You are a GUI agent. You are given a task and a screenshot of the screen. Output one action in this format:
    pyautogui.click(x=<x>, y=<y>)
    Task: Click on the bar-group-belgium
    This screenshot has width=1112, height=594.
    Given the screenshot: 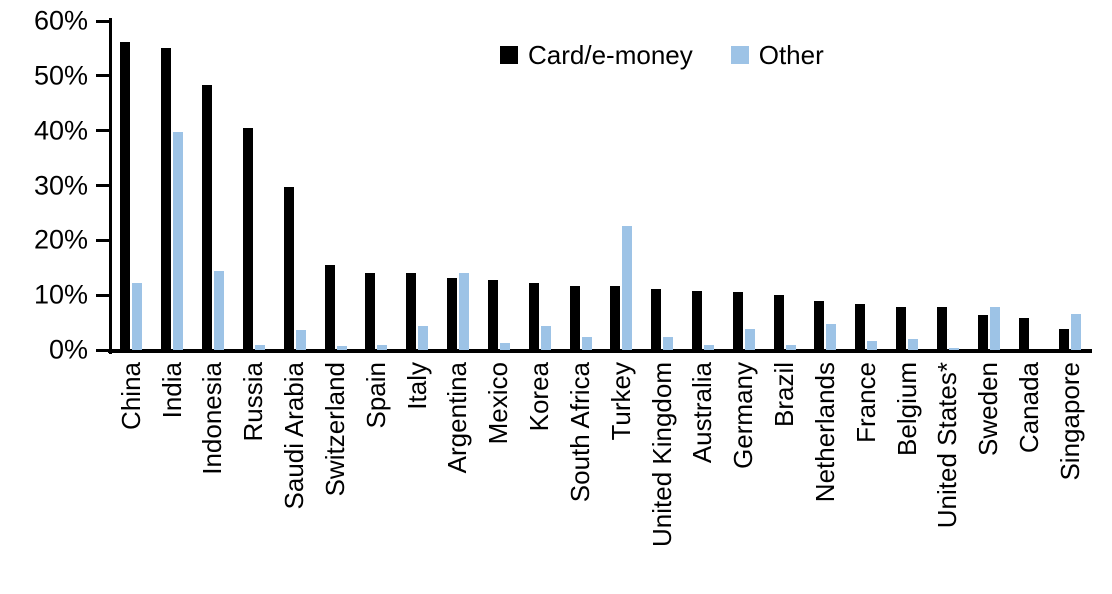 What is the action you would take?
    pyautogui.click(x=907, y=185)
    